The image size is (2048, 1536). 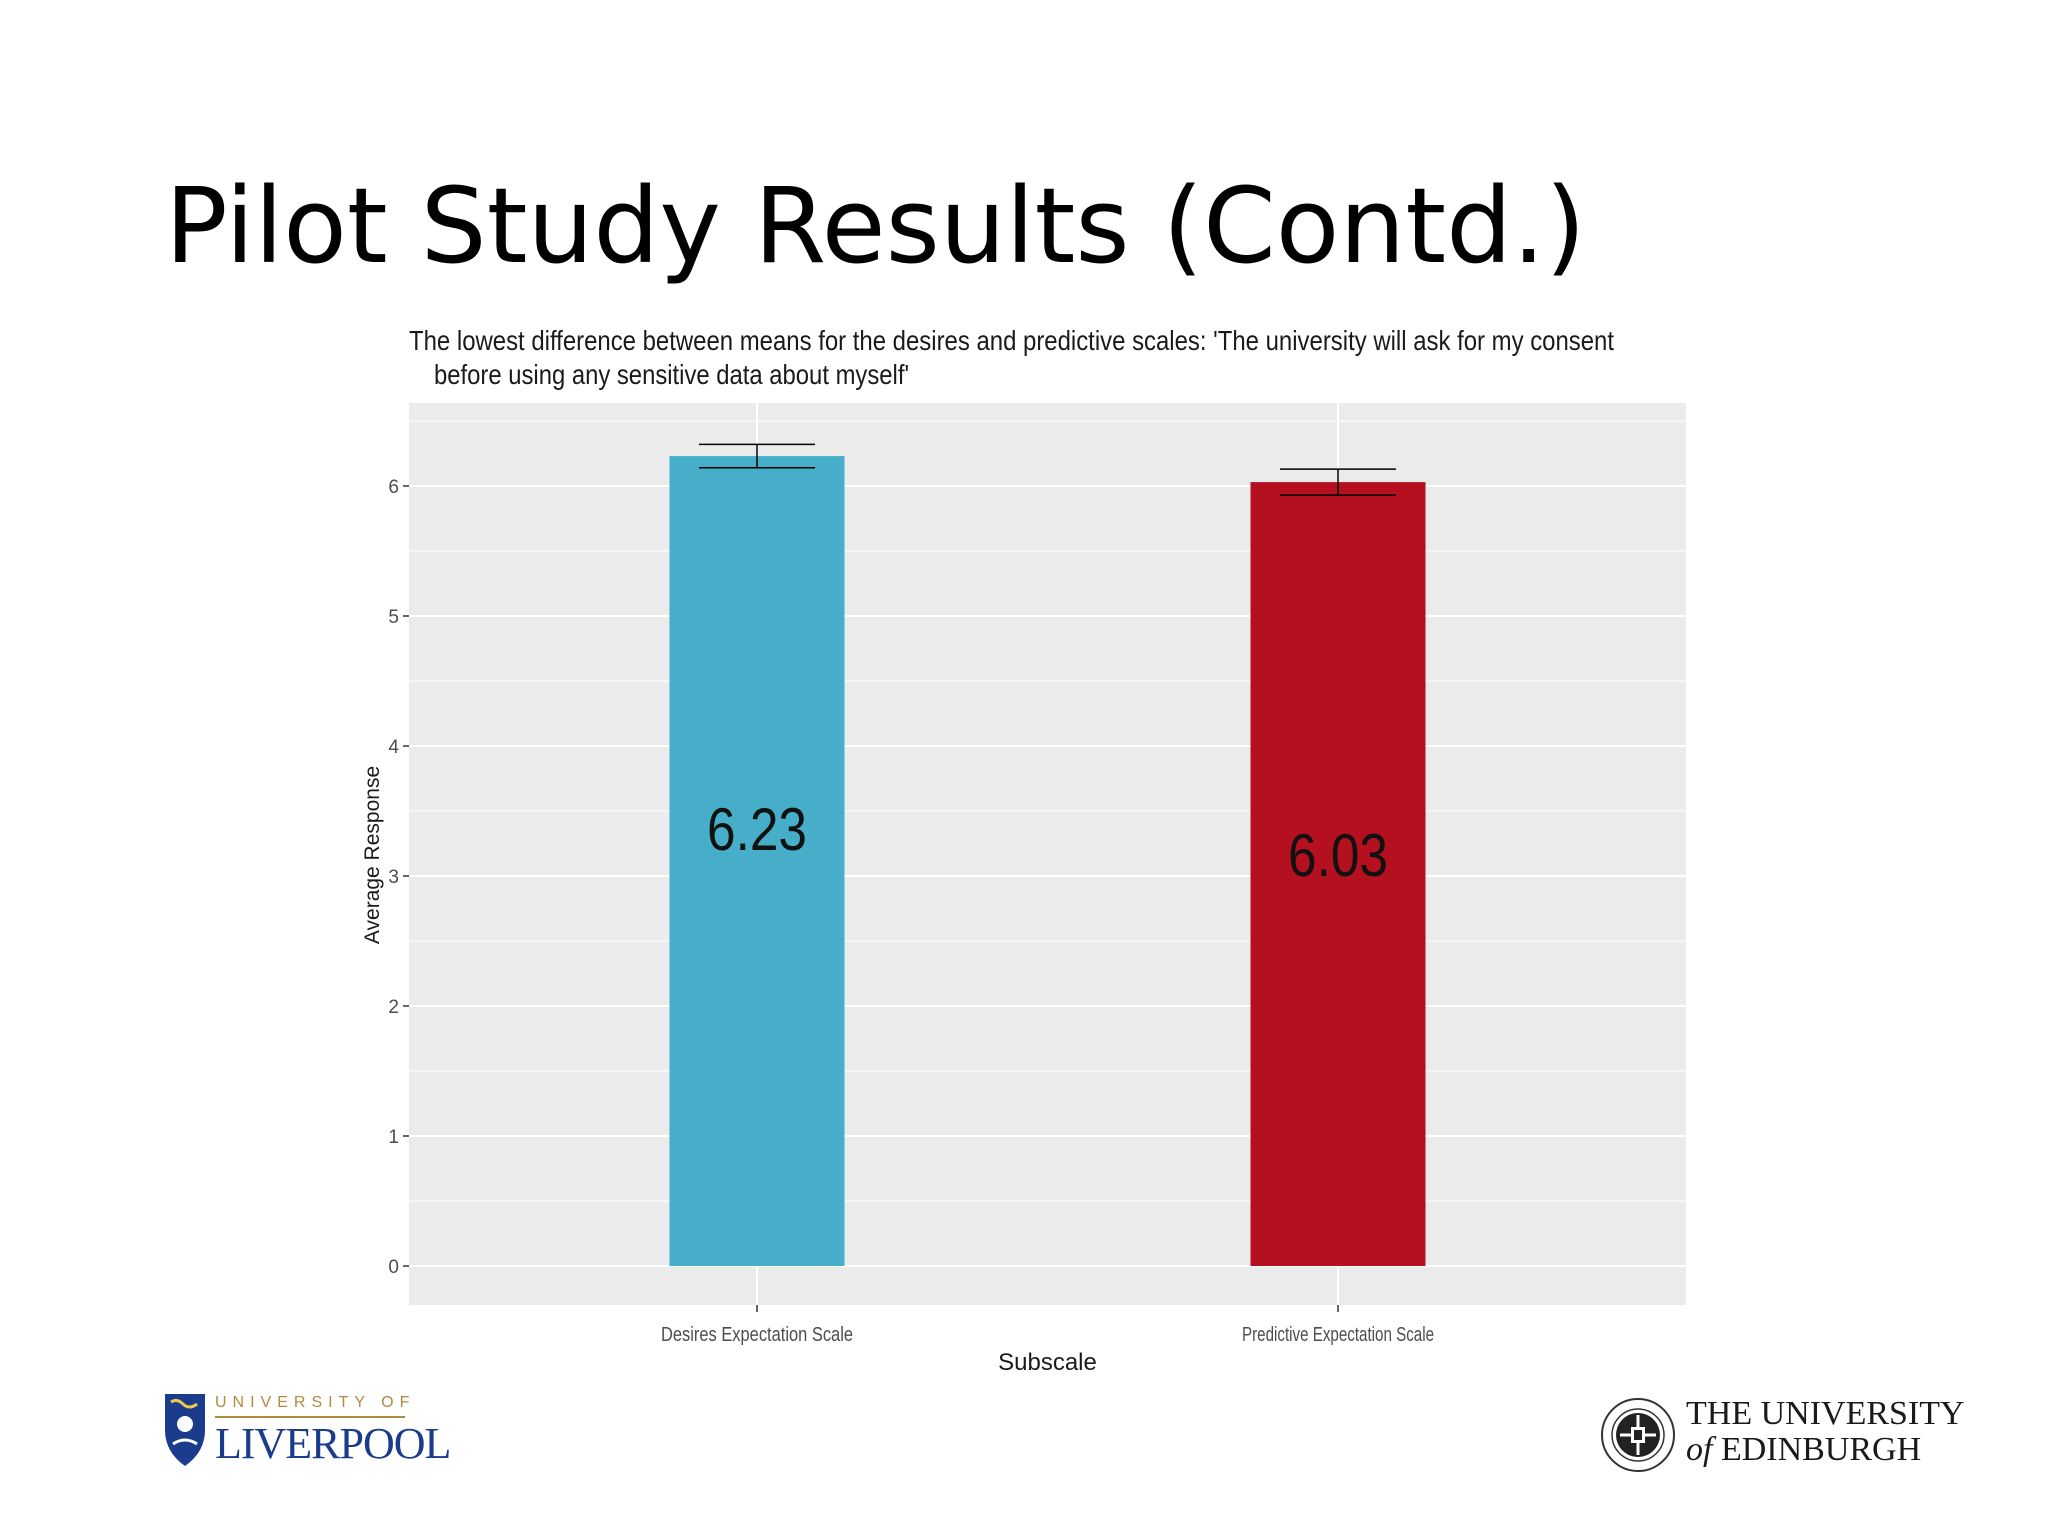 What do you see at coordinates (757, 829) in the screenshot?
I see `bar-value-label: 6.23` at bounding box center [757, 829].